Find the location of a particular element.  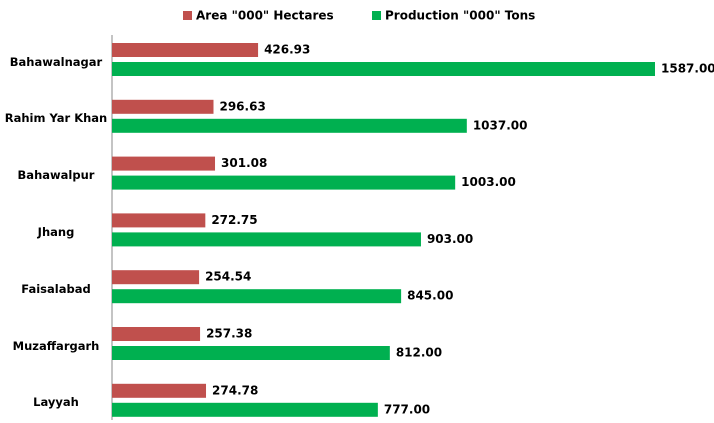

value-label: 426.93 is located at coordinates (287, 50).